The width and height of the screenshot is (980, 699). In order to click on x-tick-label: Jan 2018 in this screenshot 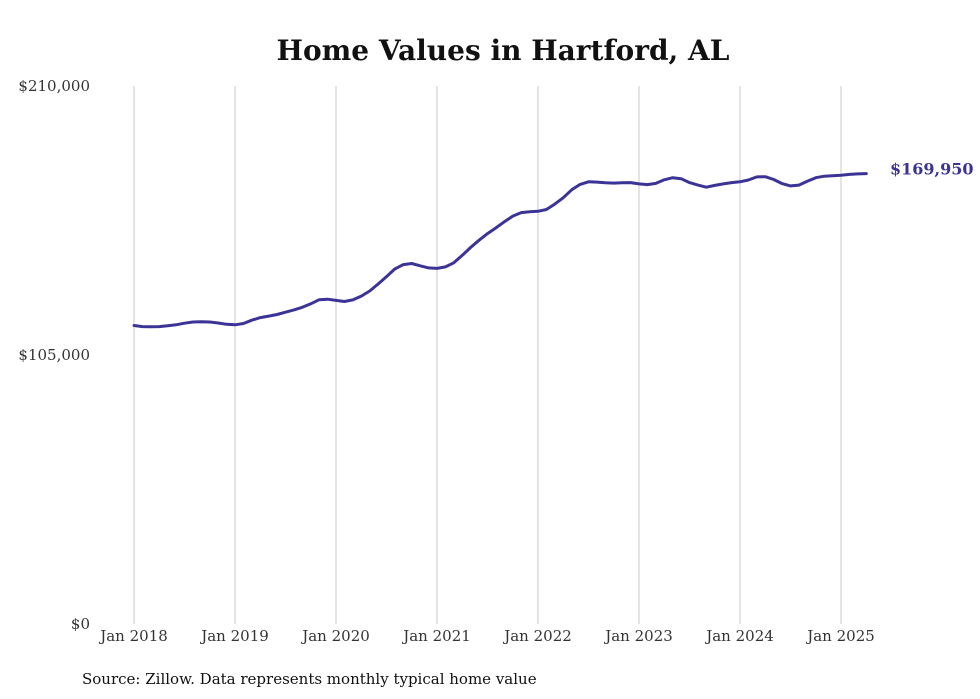, I will do `click(133, 636)`.